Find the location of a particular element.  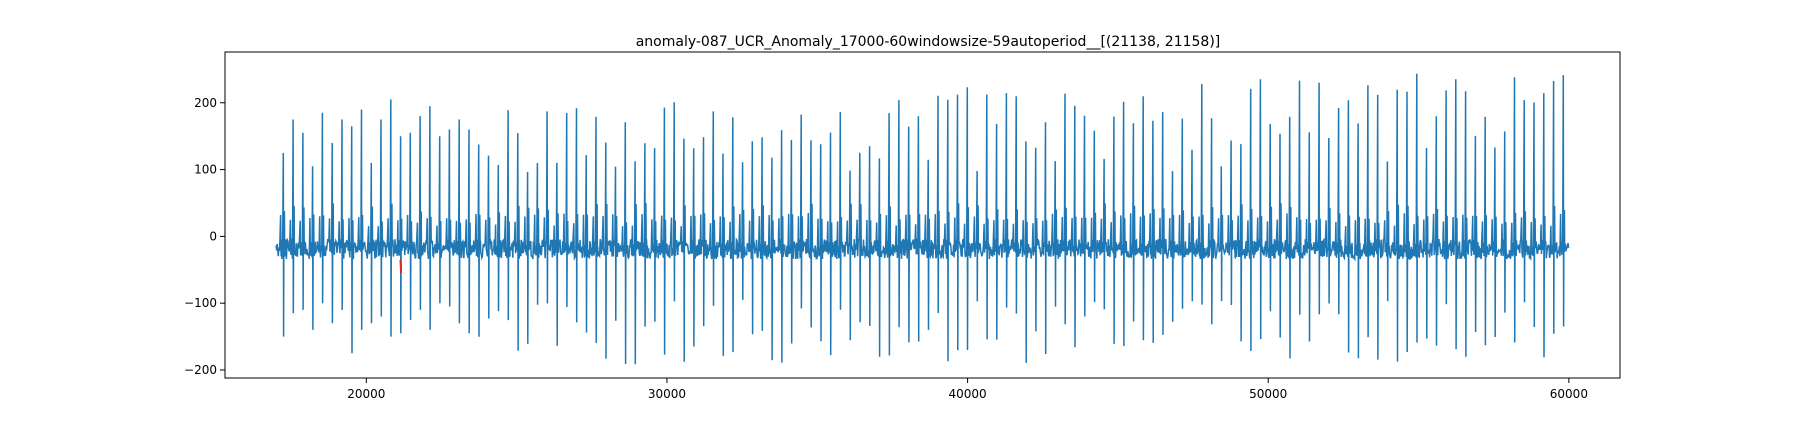

x-tick-label: 40000 is located at coordinates (968, 394).